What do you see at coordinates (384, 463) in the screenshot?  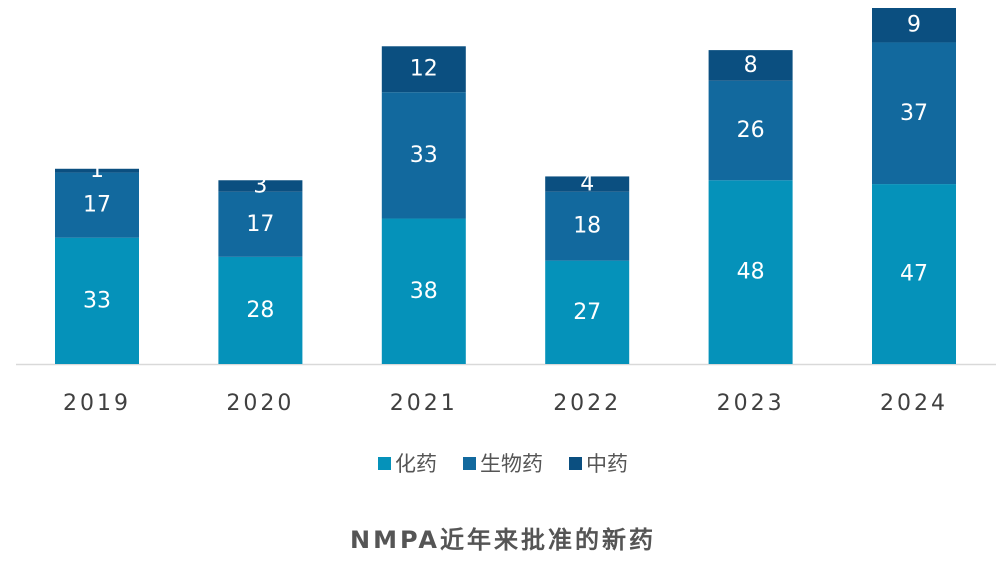 I see `legend-swatch-chemical` at bounding box center [384, 463].